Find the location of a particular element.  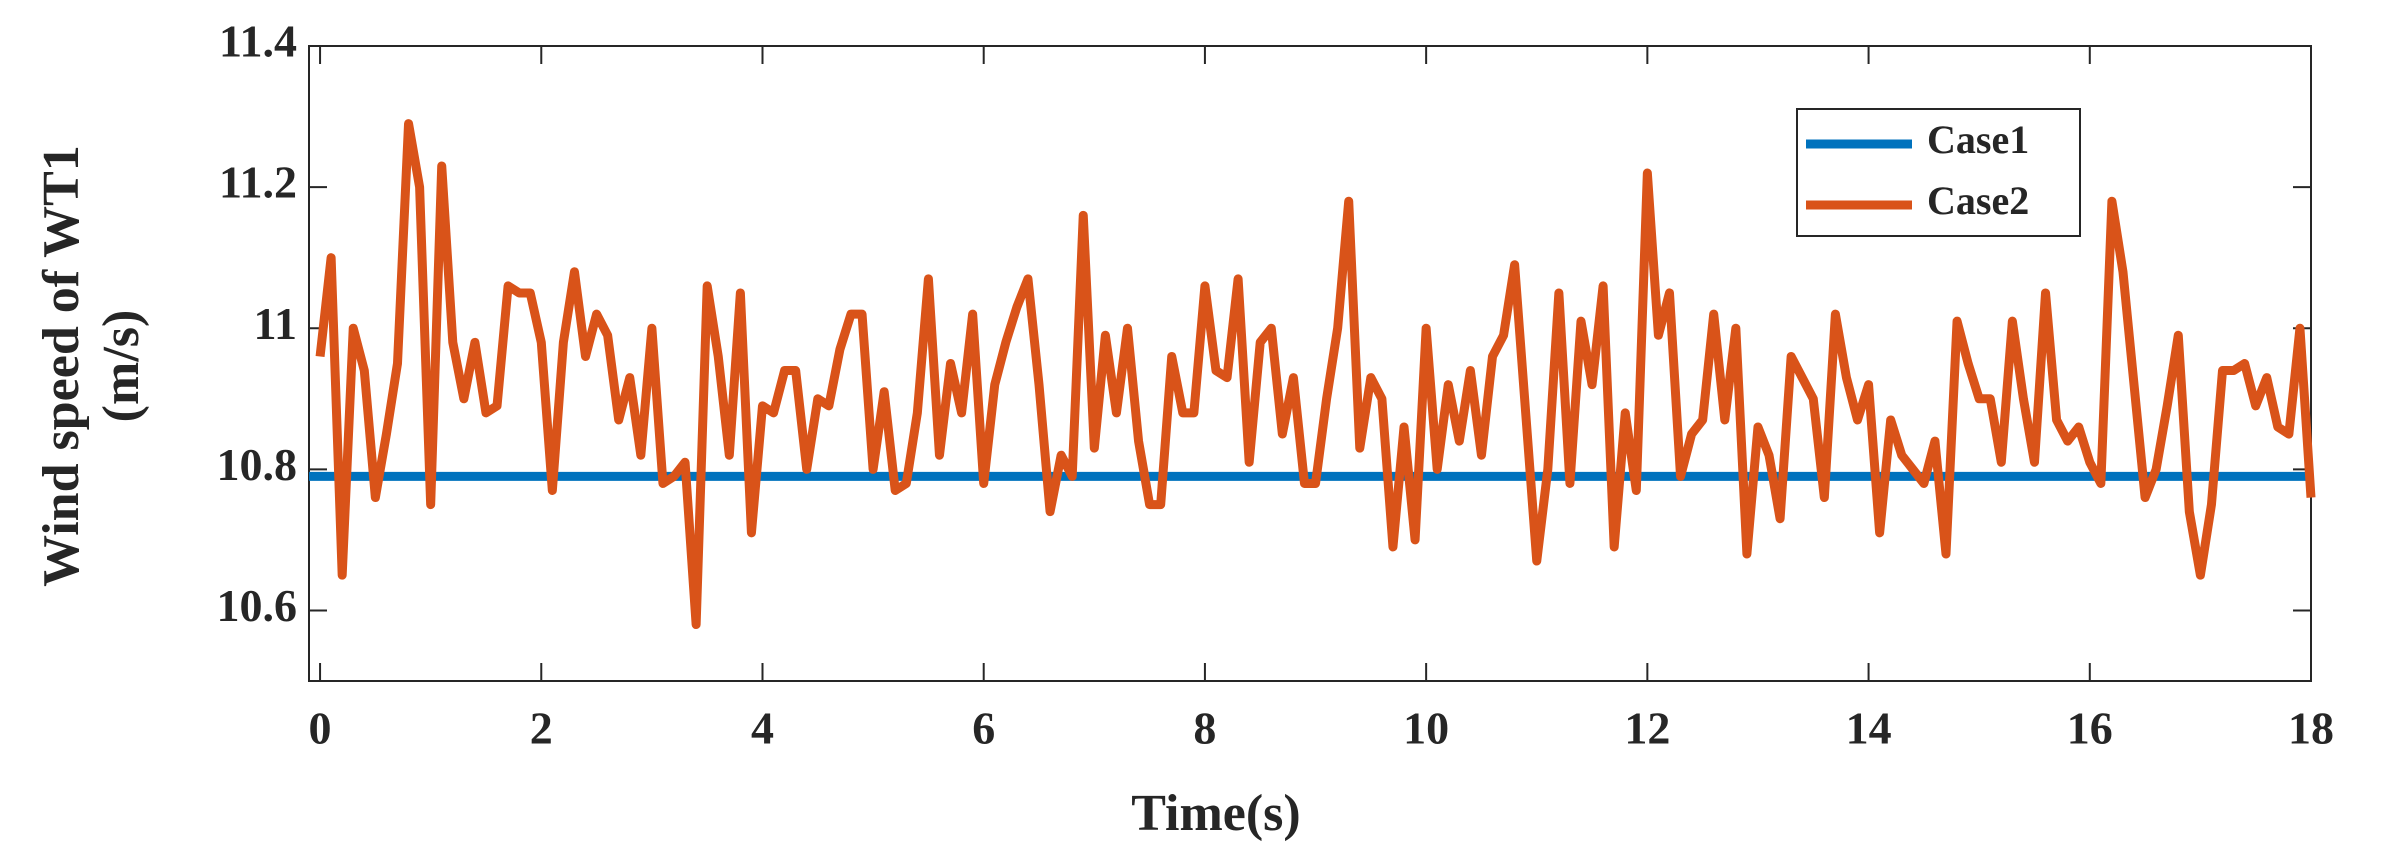

y-tick-label: 11 is located at coordinates (275, 323).